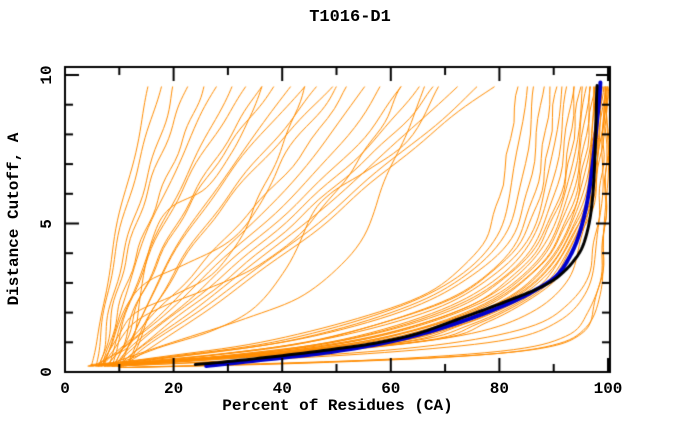 The width and height of the screenshot is (680, 440). Describe the element at coordinates (47, 223) in the screenshot. I see `y-tick-label-5: 5` at that location.